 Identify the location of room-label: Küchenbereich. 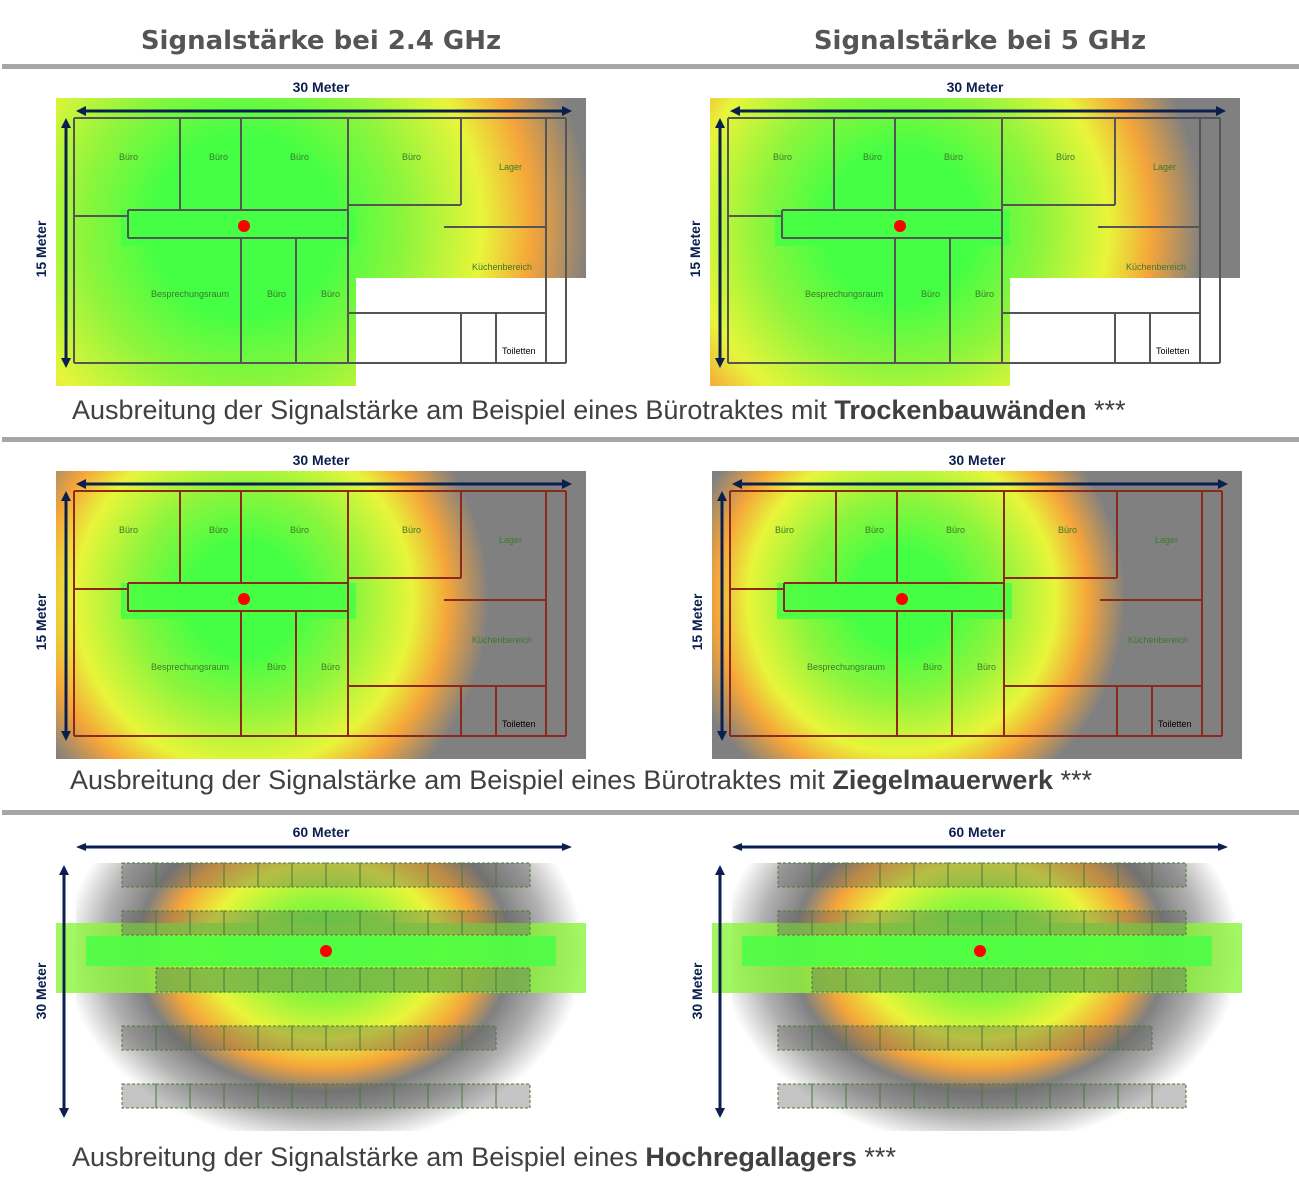
(502, 267).